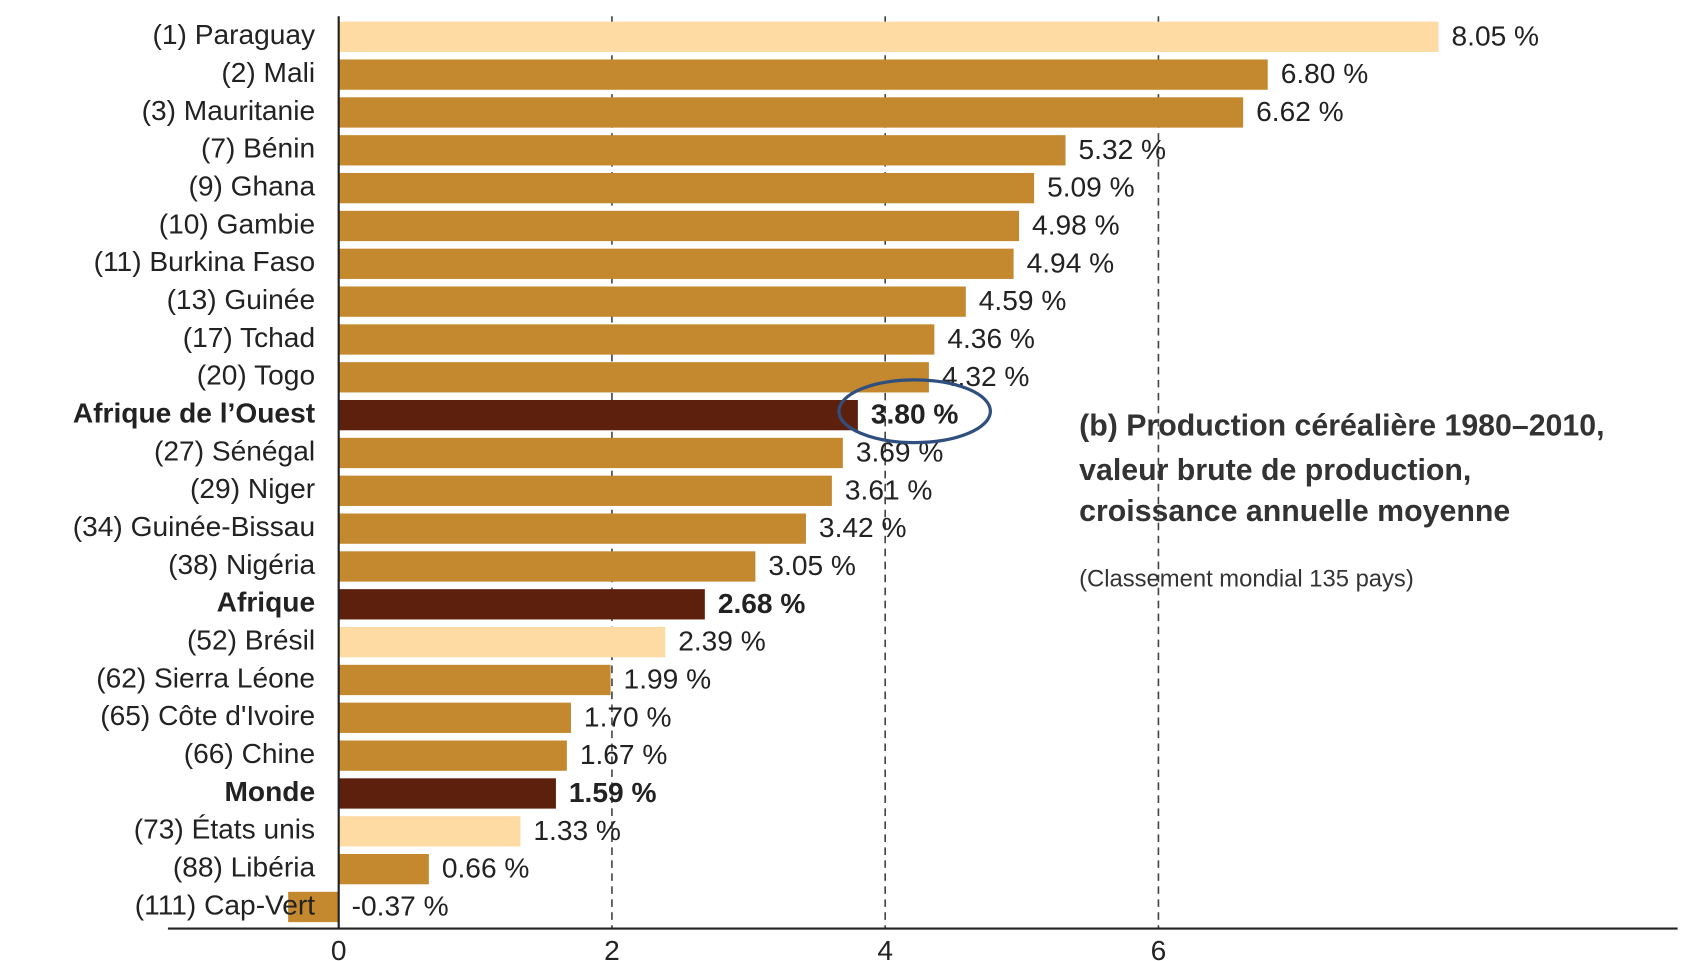 This screenshot has height=961, width=1694. Describe the element at coordinates (252, 488) in the screenshot. I see `category-label: (29) Niger` at that location.